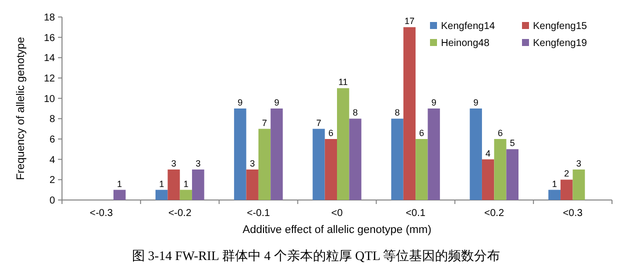 Image resolution: width=632 pixels, height=267 pixels. What do you see at coordinates (52, 180) in the screenshot?
I see `y-tick-label: 2` at bounding box center [52, 180].